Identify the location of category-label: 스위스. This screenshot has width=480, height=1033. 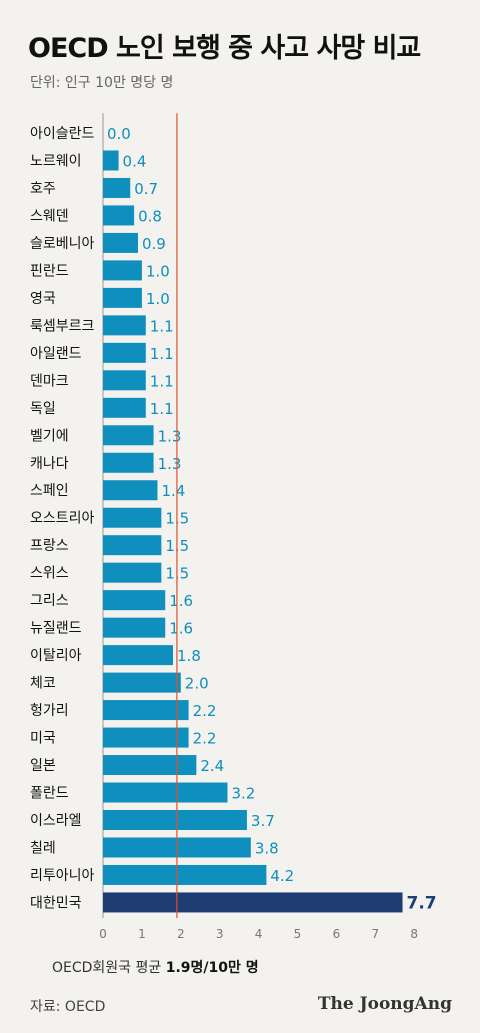
(49, 574).